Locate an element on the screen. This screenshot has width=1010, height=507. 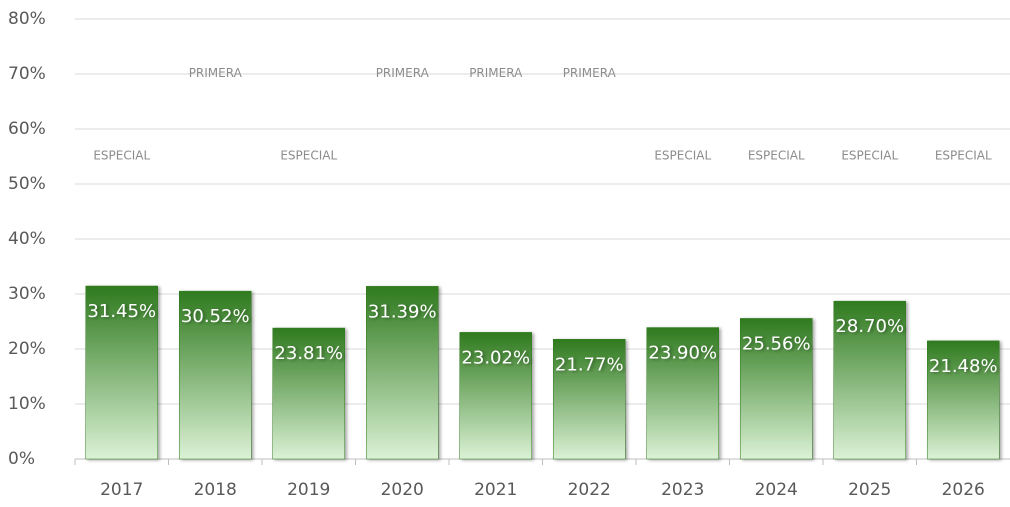
y-tick-label: 10% is located at coordinates (27, 404).